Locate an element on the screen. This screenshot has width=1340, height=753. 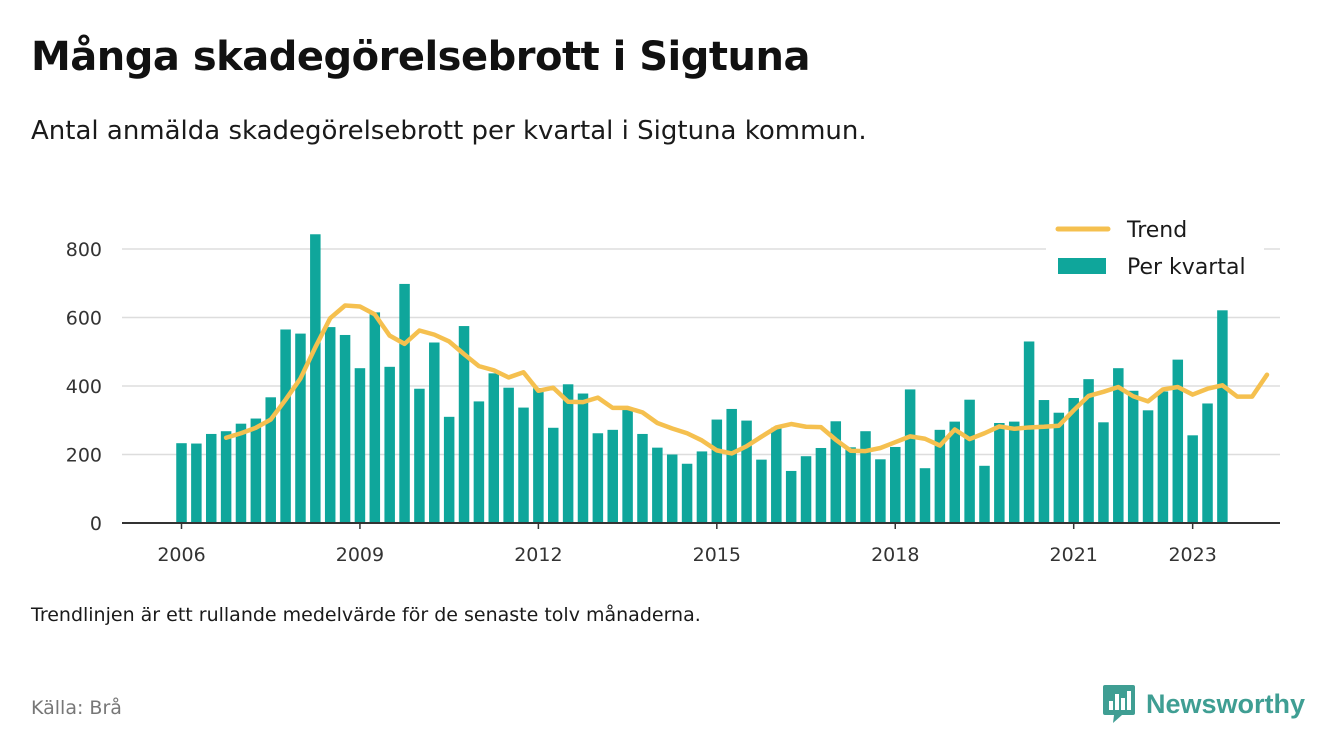
y-tick-label-600: 600 is located at coordinates (84, 319).